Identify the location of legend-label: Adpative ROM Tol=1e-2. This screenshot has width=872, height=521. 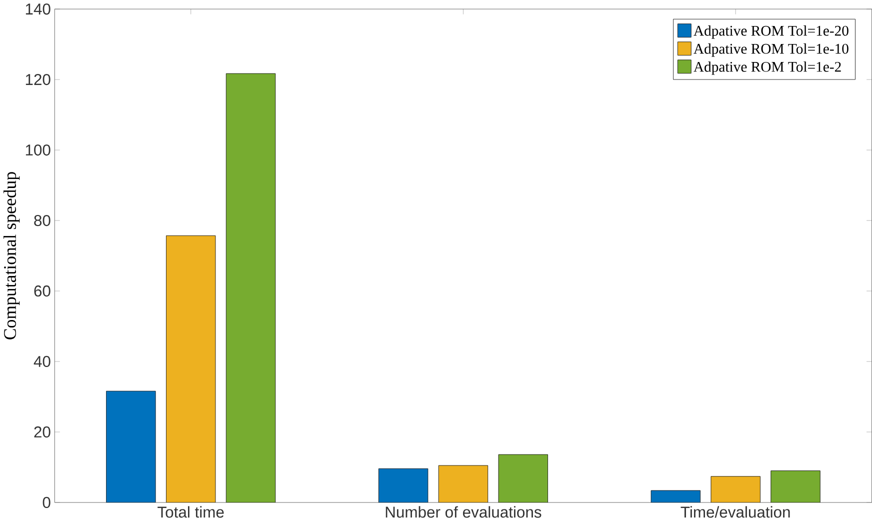
(767, 68).